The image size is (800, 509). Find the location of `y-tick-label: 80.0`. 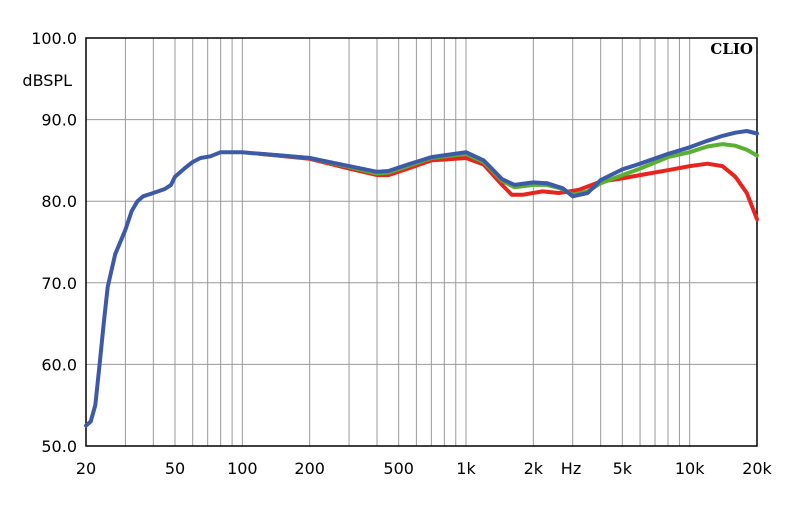

y-tick-label: 80.0 is located at coordinates (59, 201).